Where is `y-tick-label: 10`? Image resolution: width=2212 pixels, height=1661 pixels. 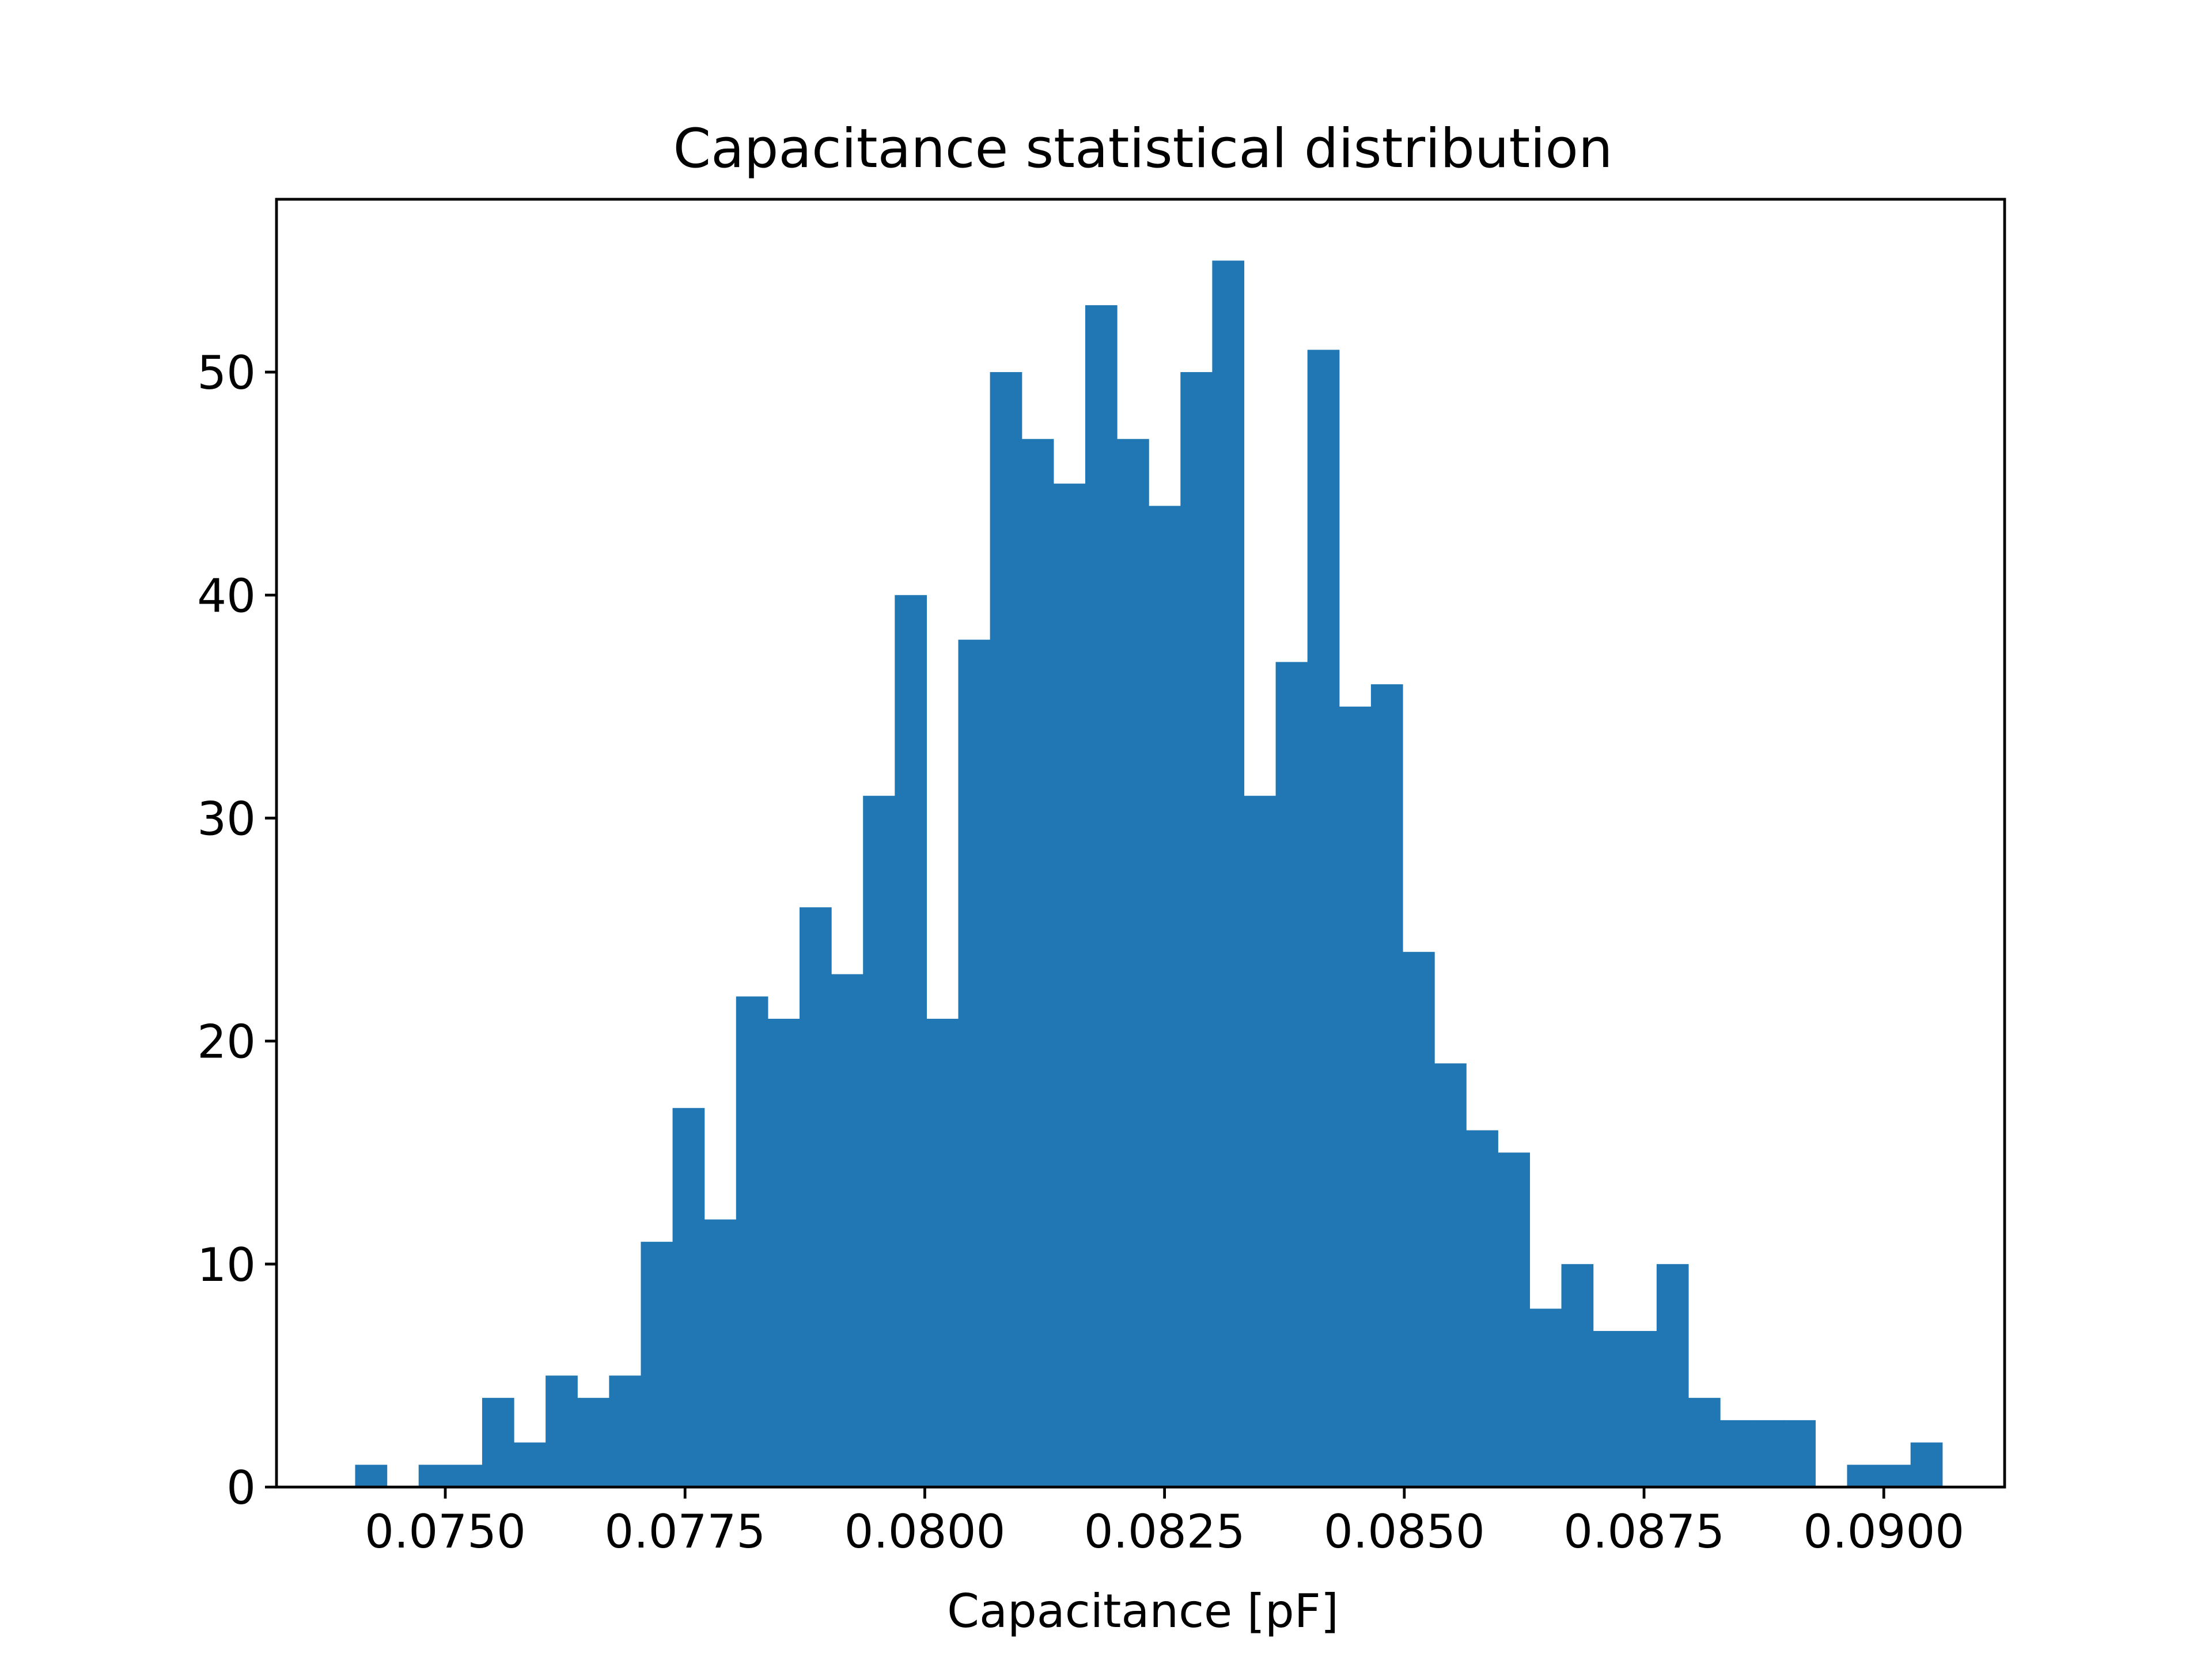 y-tick-label: 10 is located at coordinates (226, 1265).